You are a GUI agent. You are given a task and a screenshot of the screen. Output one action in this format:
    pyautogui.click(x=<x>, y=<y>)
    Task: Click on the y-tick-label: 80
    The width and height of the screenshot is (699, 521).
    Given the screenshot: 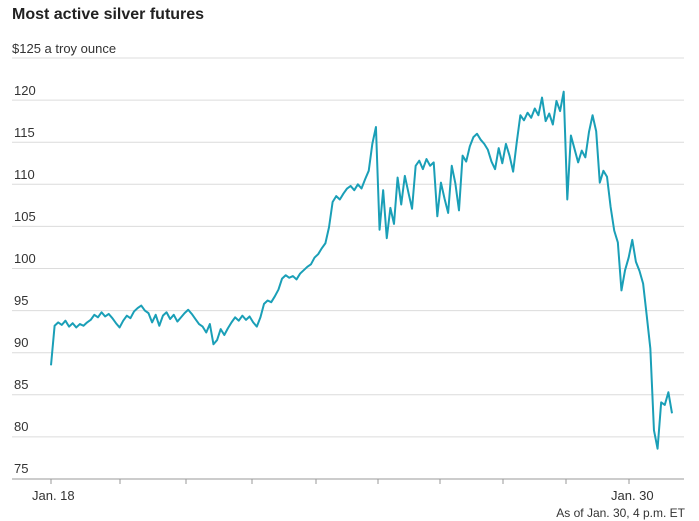 What is the action you would take?
    pyautogui.click(x=21, y=426)
    